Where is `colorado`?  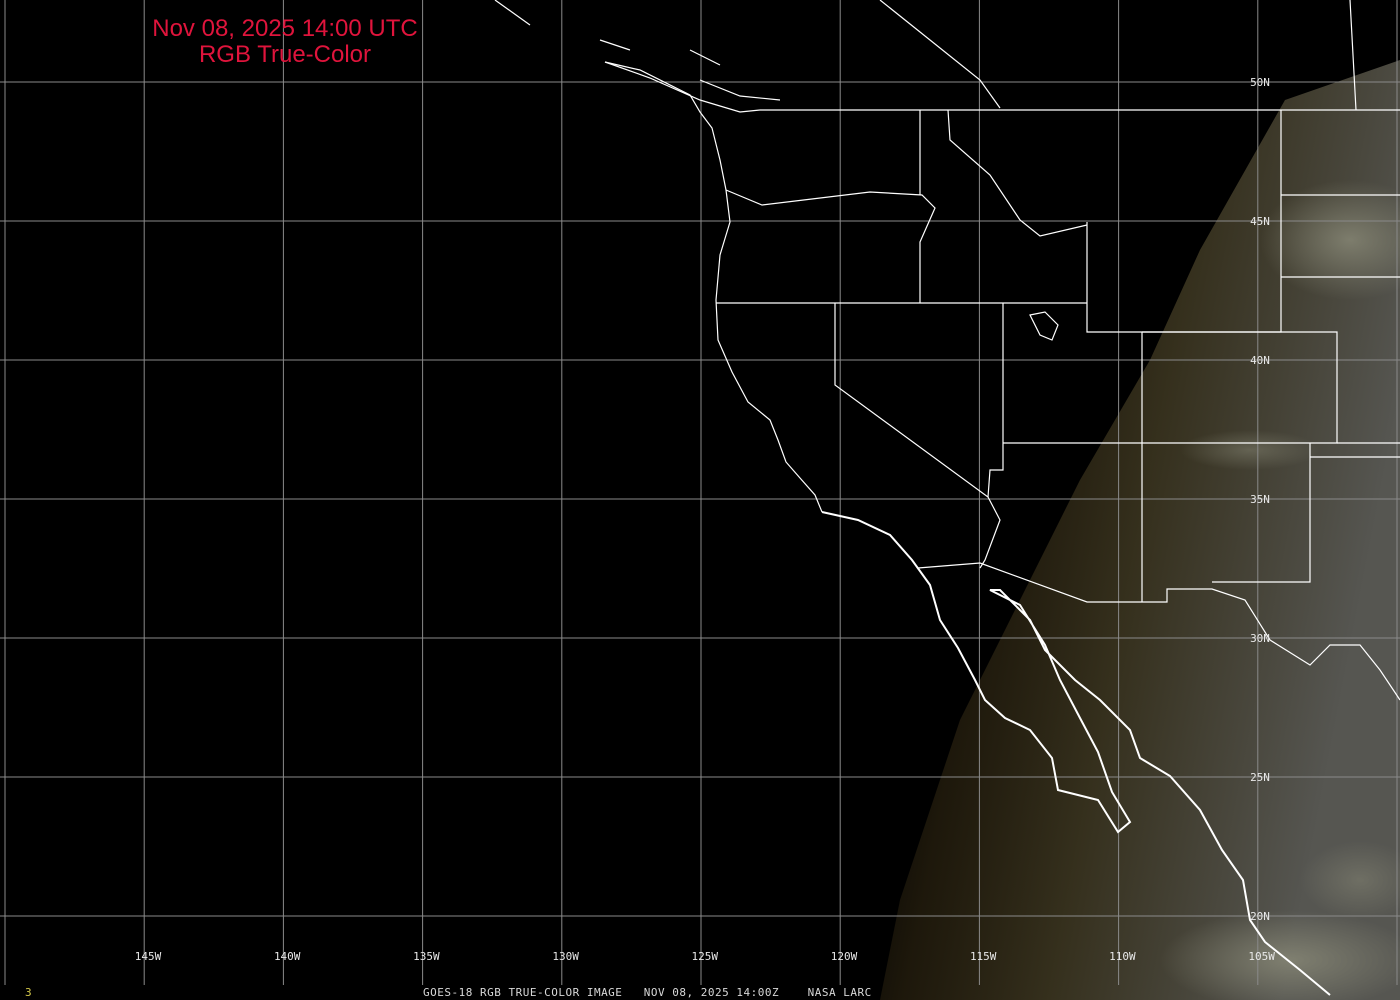 colorado is located at coordinates (1170, 387).